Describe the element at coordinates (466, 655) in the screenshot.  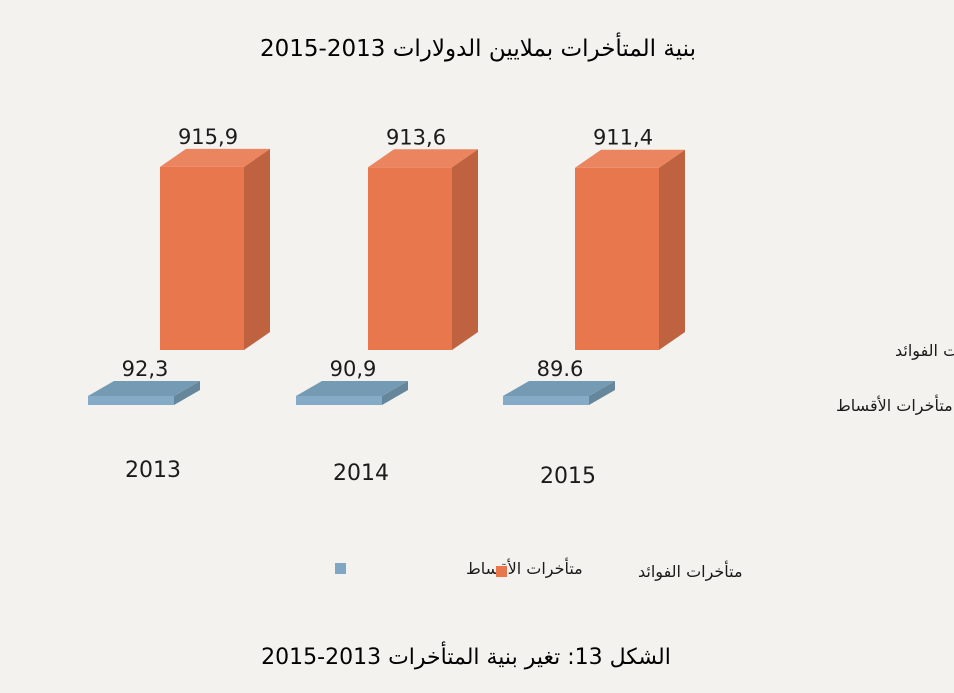
I see `figure-caption: الشكل 13: تغير بنية المتأخرات 2013-2015` at that location.